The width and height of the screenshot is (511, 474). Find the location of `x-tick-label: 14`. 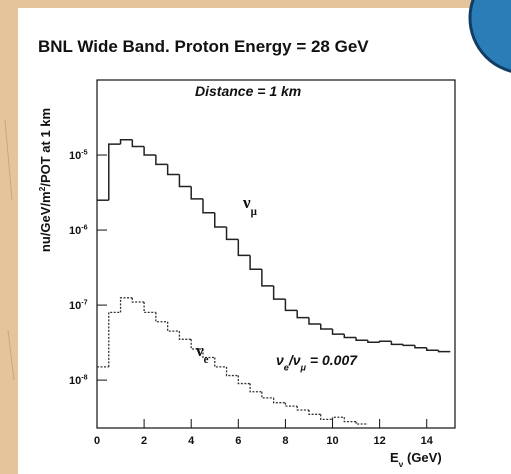

x-tick-label: 14 is located at coordinates (427, 441).